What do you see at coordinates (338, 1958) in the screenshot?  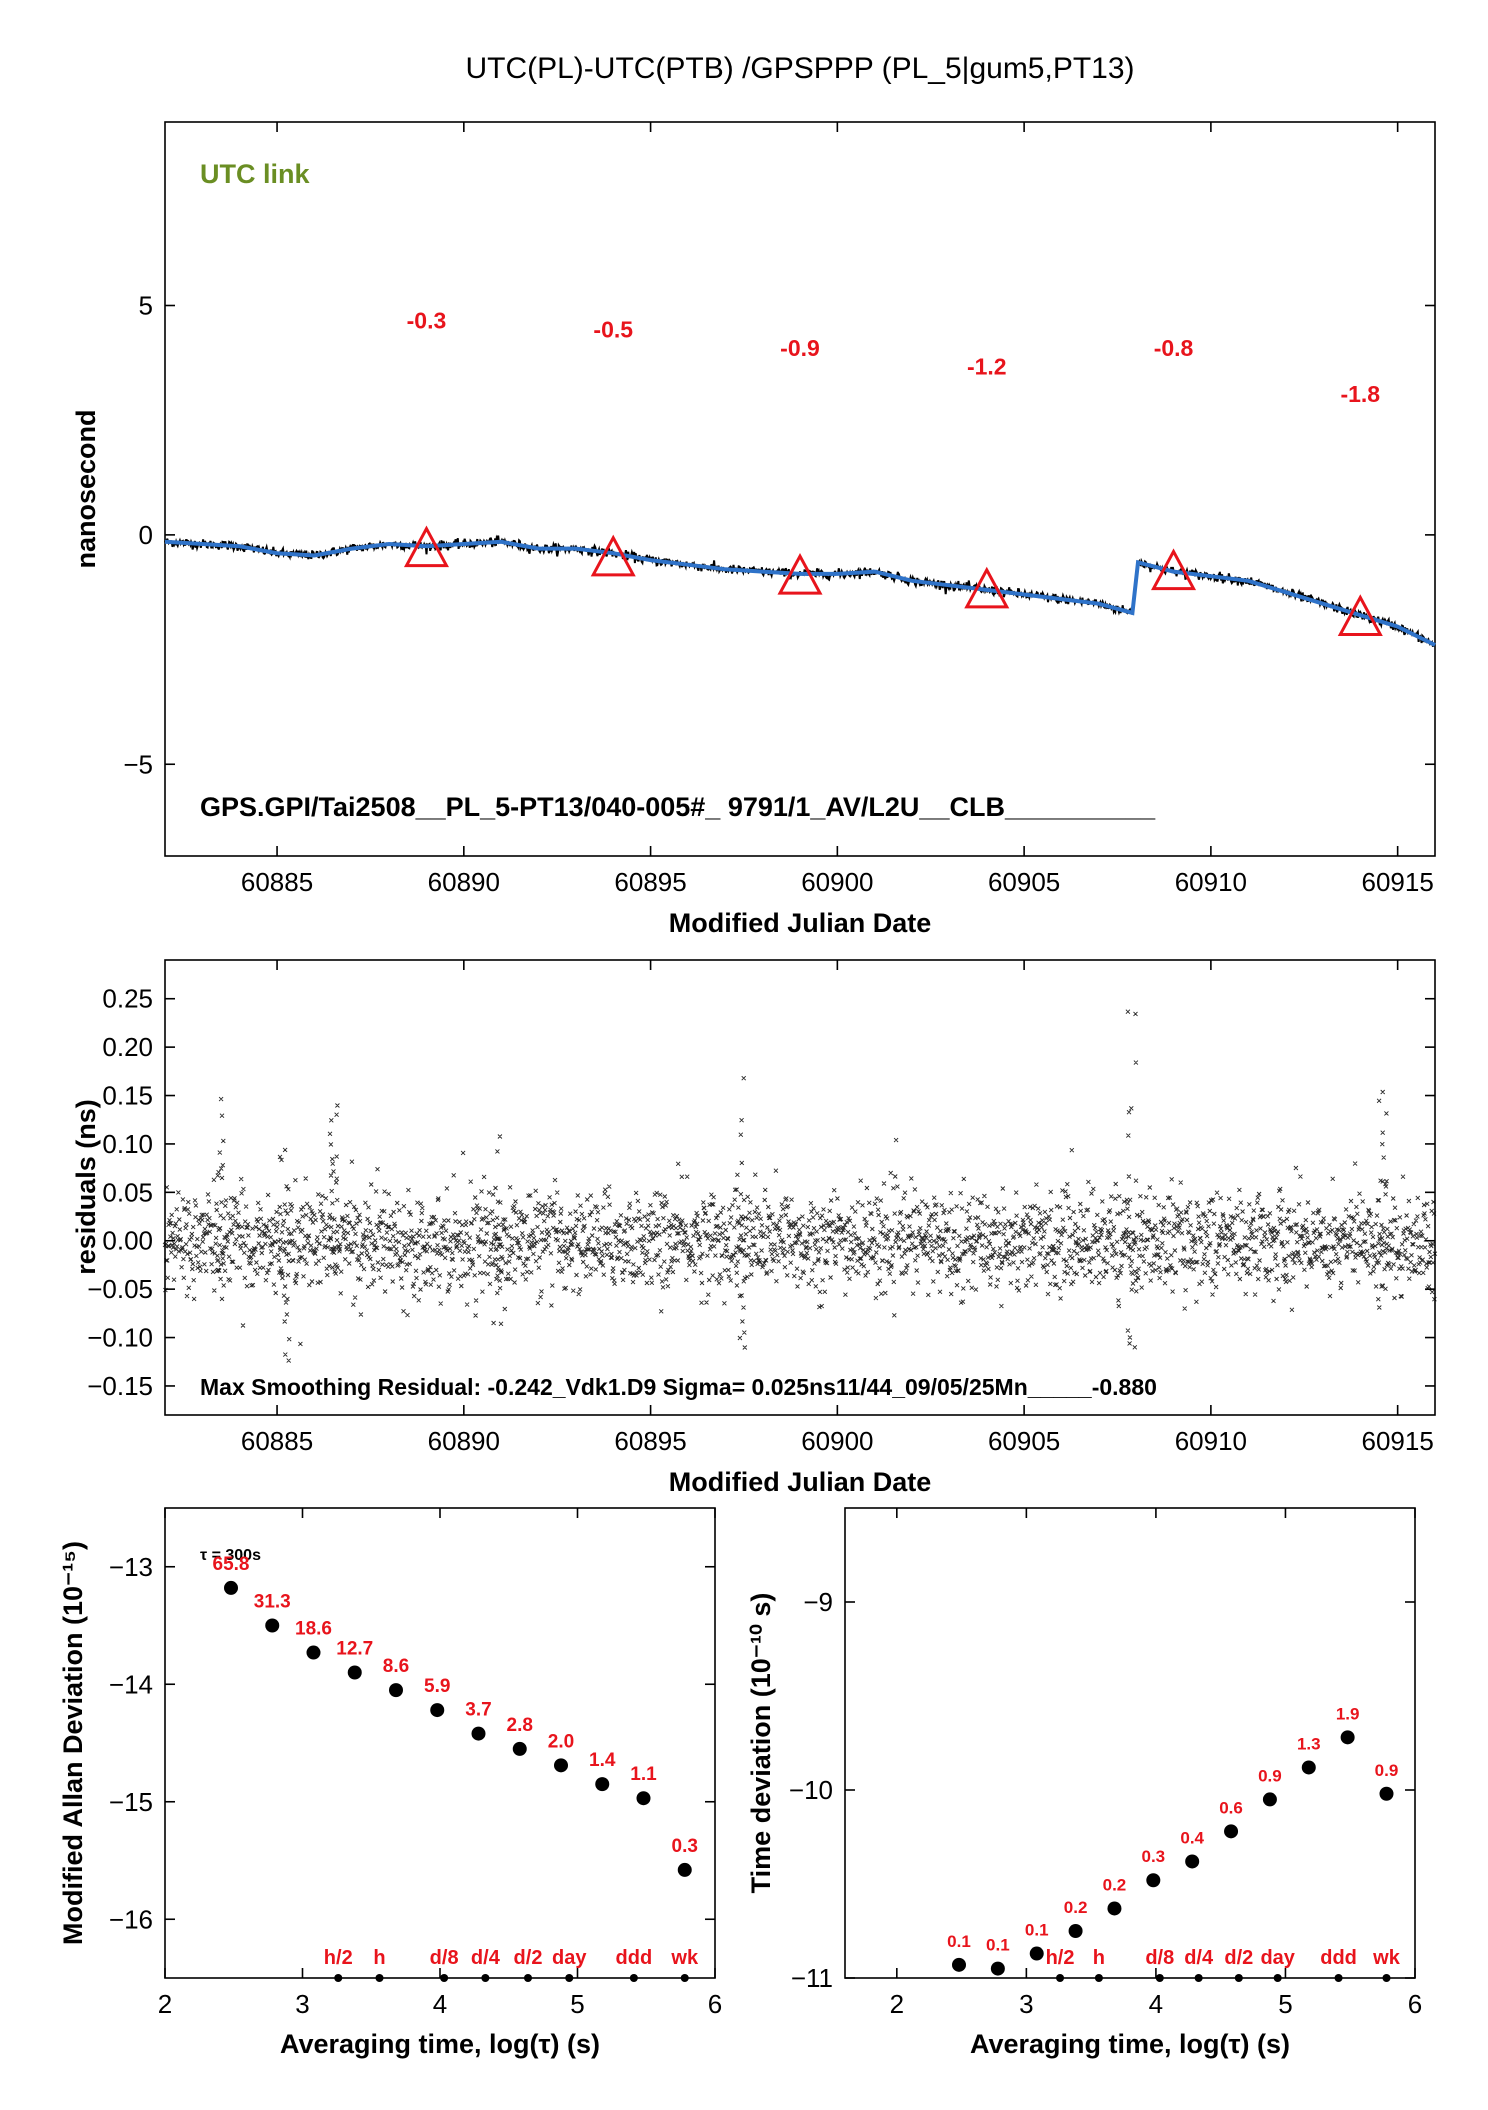 I see `panel3-timemark-label: h/2` at bounding box center [338, 1958].